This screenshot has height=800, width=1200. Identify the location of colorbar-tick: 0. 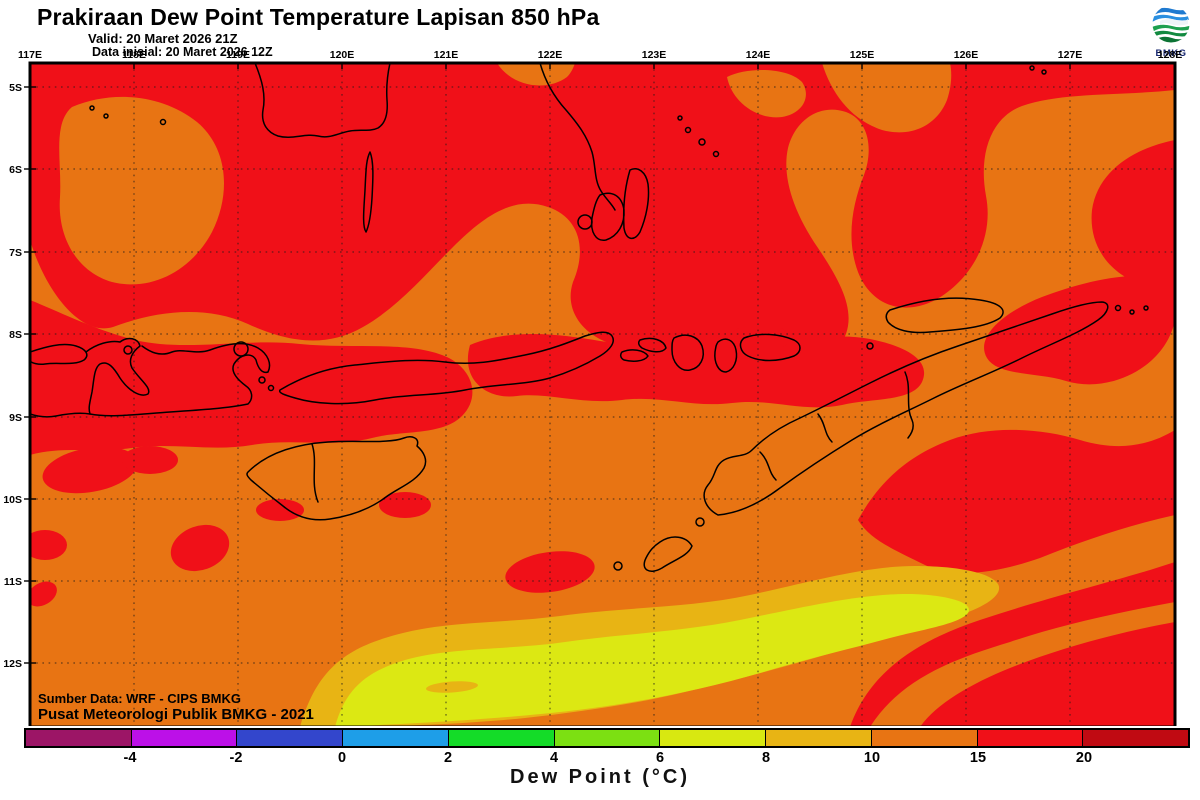
(342, 758).